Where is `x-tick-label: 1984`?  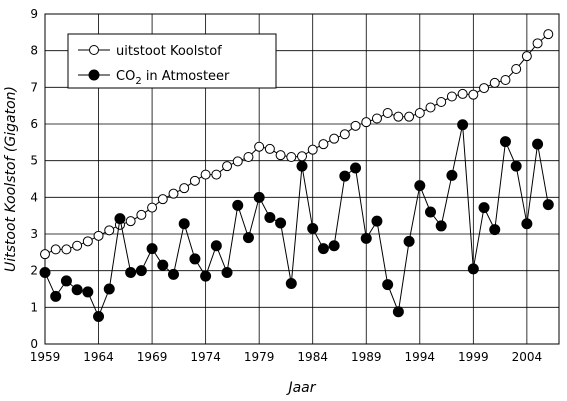
x-tick-label: 1984 is located at coordinates (312, 357).